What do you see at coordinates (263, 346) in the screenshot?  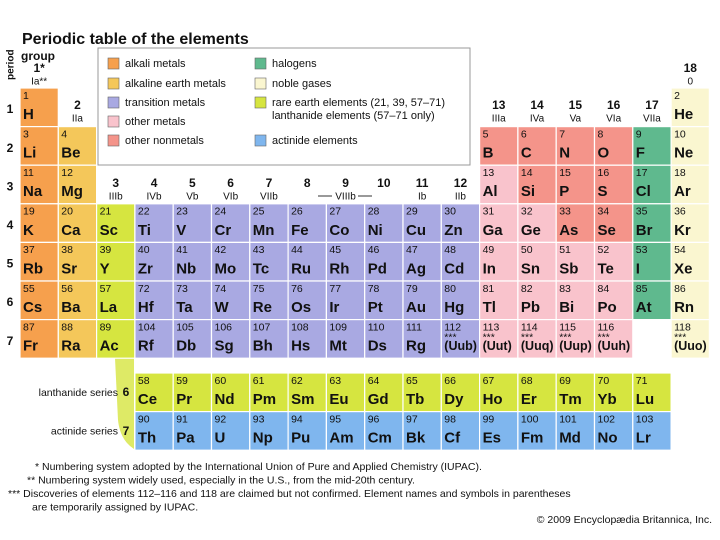 I see `element-symbol: Bh` at bounding box center [263, 346].